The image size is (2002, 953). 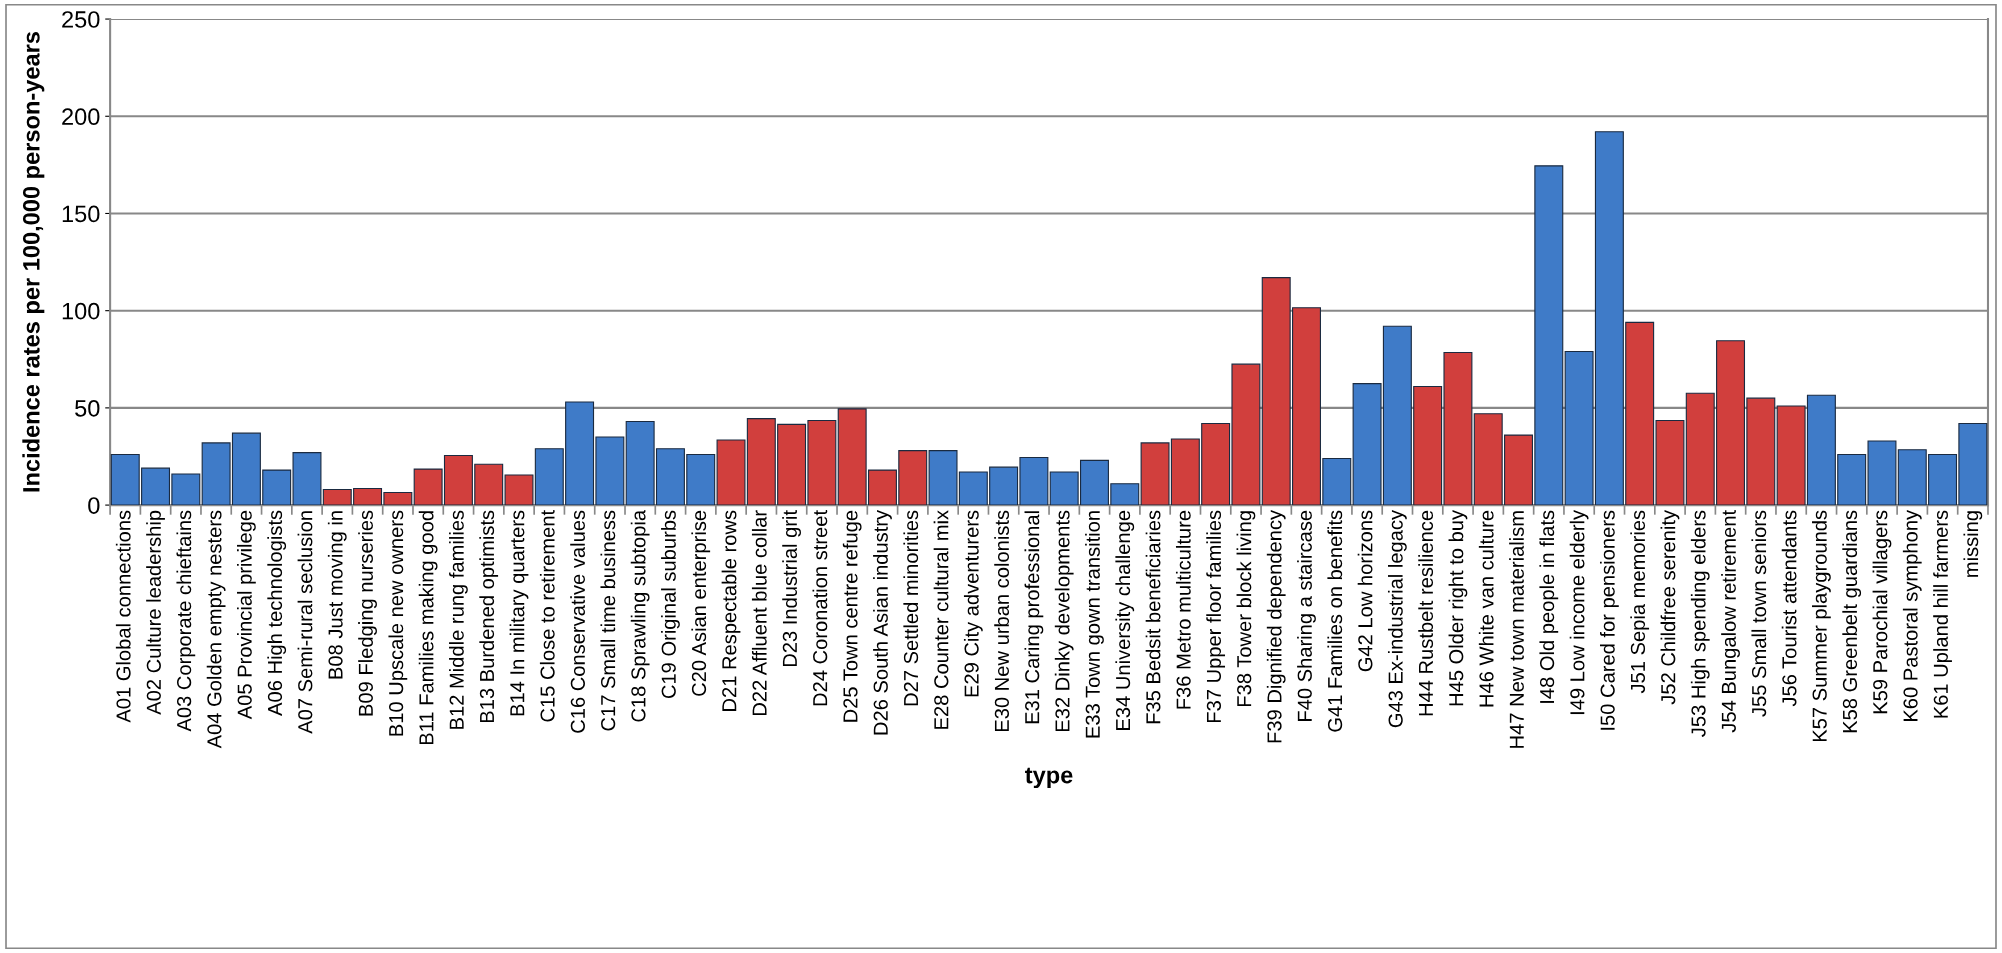 What do you see at coordinates (1183, 609) in the screenshot?
I see `x-tick-label: F36 Metro multiculture` at bounding box center [1183, 609].